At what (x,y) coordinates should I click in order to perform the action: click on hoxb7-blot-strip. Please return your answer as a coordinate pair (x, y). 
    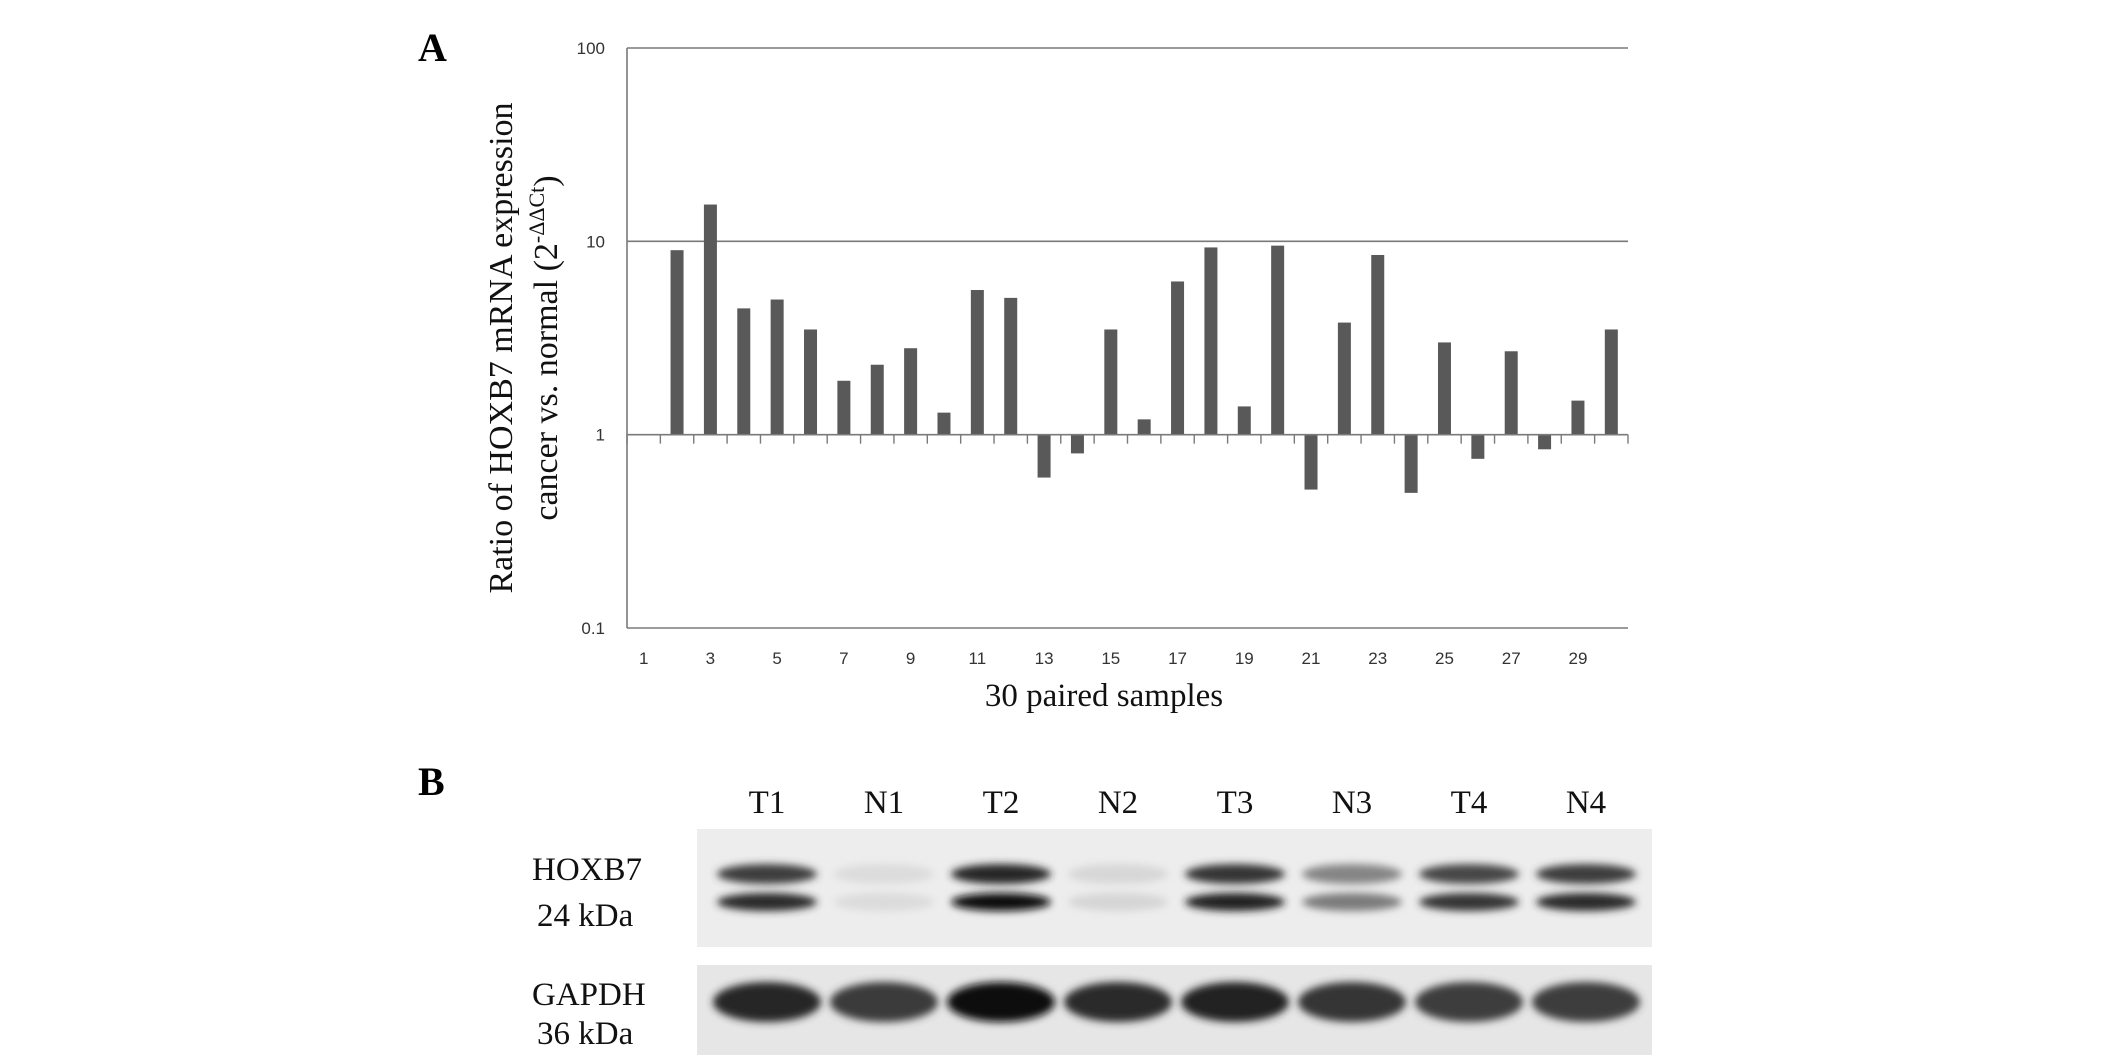
    Looking at the image, I should click on (1174, 888).